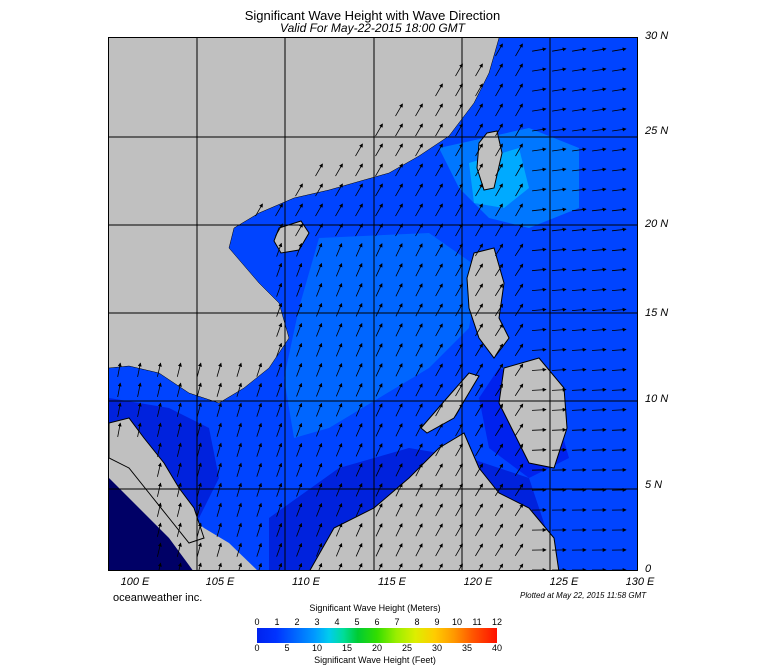 The image size is (775, 665). What do you see at coordinates (220, 582) in the screenshot?
I see `lon-label: 105 E` at bounding box center [220, 582].